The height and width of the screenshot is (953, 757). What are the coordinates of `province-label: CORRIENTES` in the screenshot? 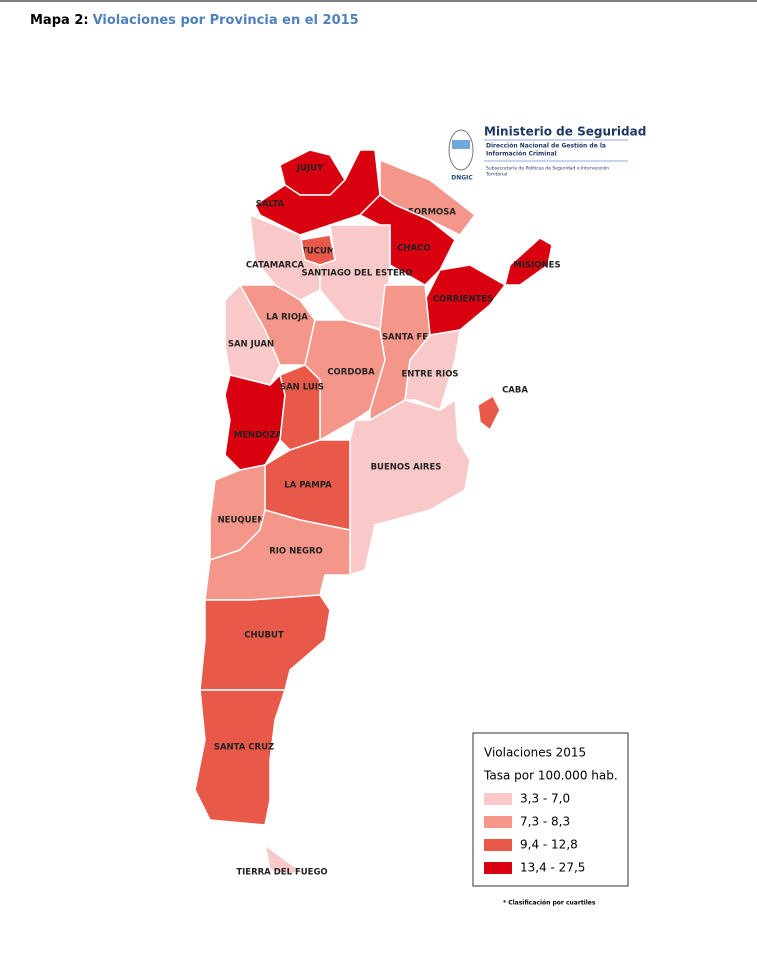 It's located at (463, 300).